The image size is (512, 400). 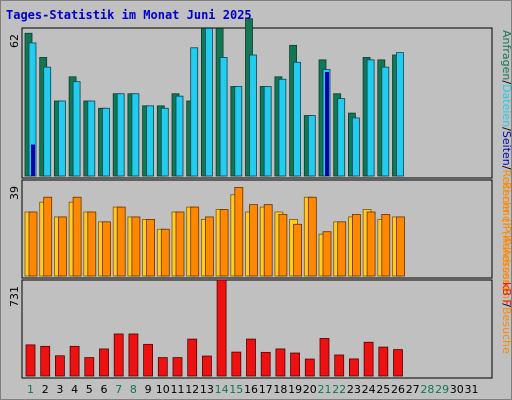 What do you see at coordinates (413, 389) in the screenshot?
I see `x-tick-label: 27` at bounding box center [413, 389].